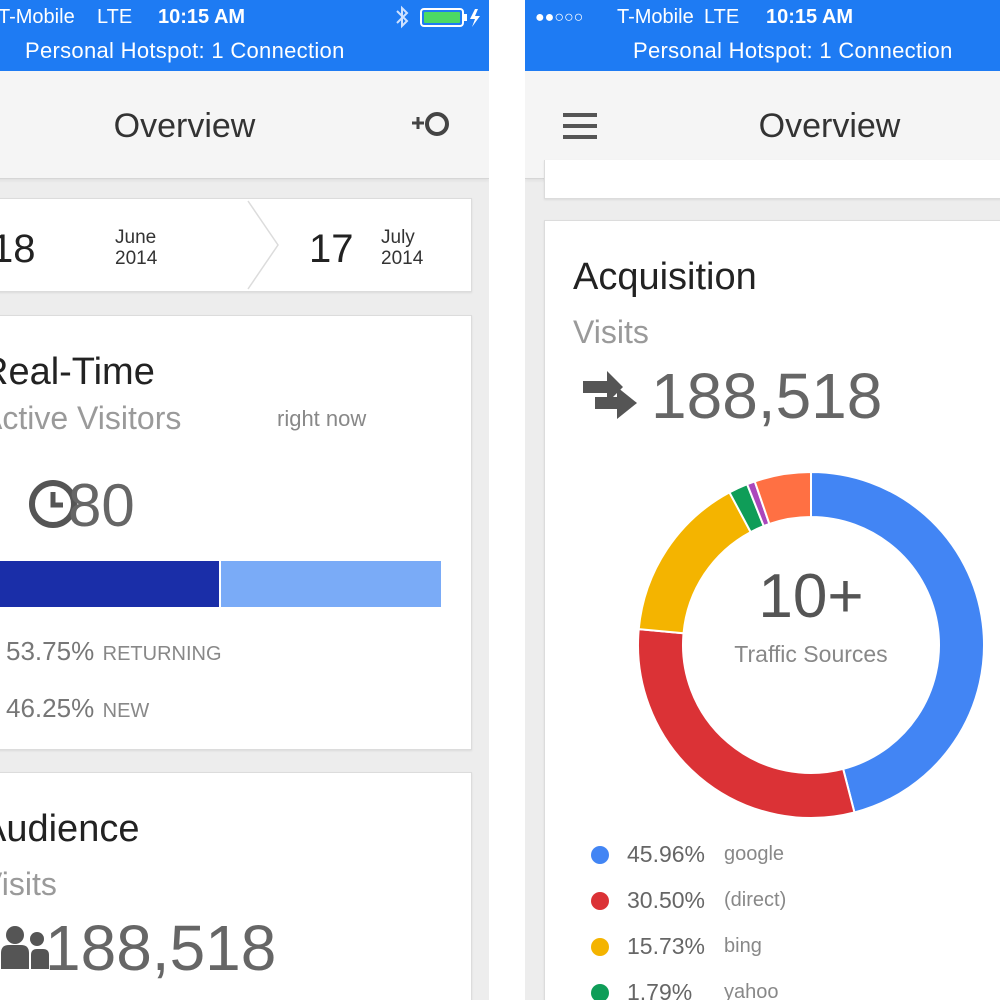  What do you see at coordinates (161, 948) in the screenshot?
I see `audience-visits-count: 188,518` at bounding box center [161, 948].